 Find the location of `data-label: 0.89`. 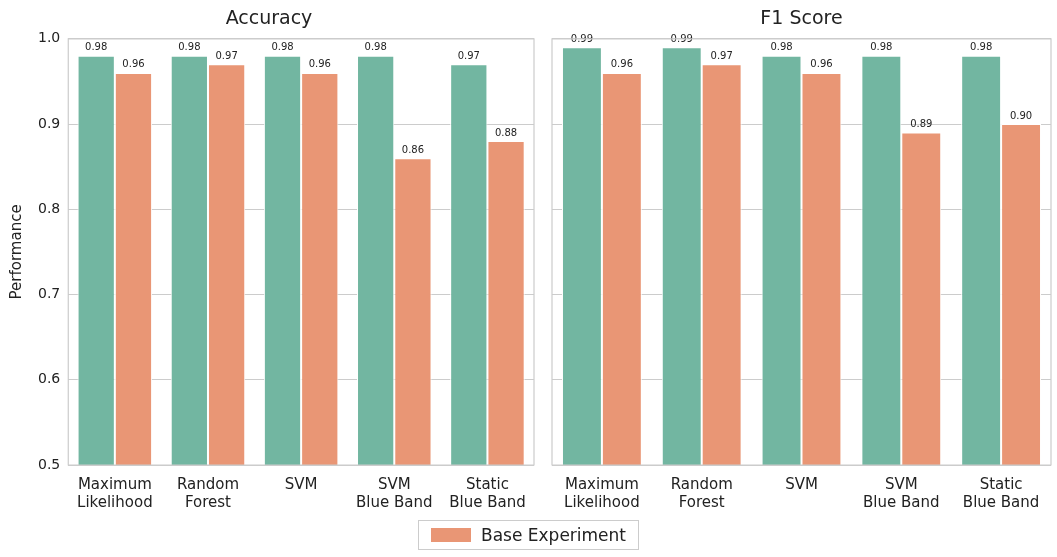

data-label: 0.89 is located at coordinates (921, 124).